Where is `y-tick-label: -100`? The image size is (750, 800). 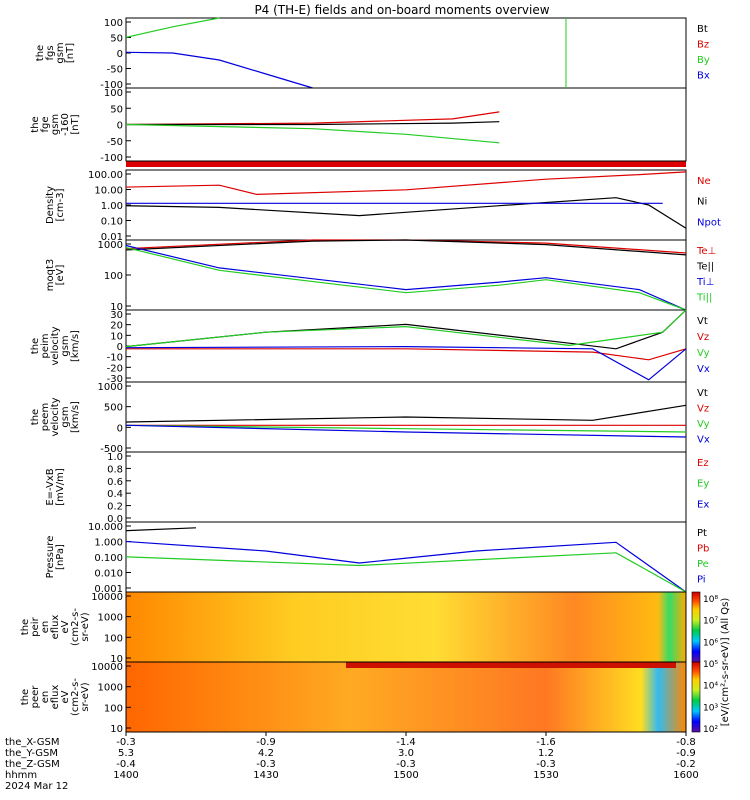 y-tick-label: -100 is located at coordinates (111, 85).